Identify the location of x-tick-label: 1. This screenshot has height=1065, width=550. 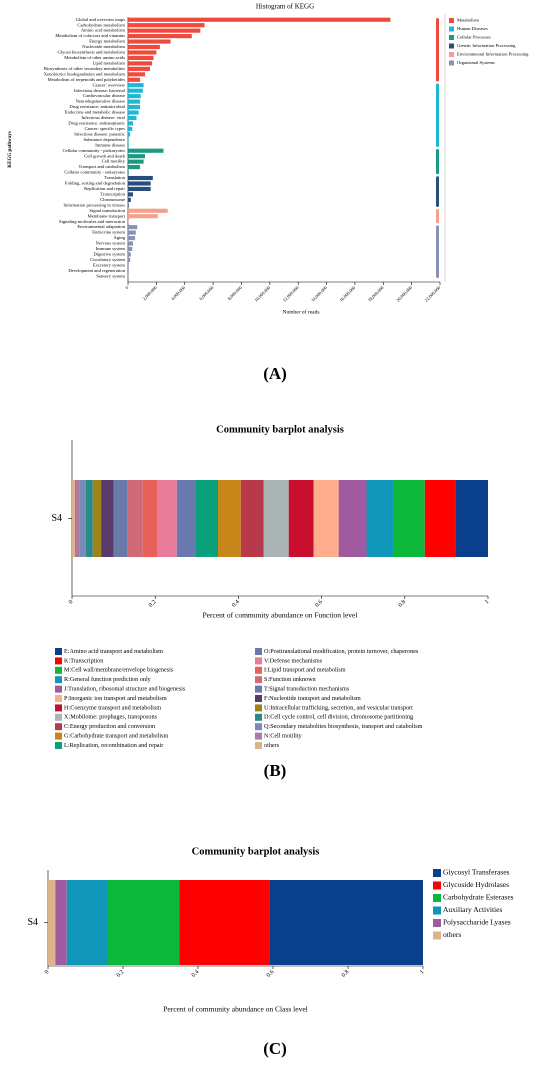
(422, 972).